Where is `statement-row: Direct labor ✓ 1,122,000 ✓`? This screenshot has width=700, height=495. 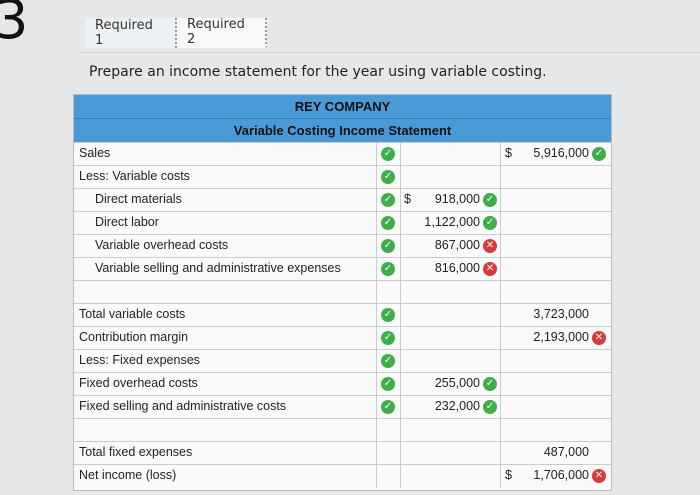 statement-row: Direct labor ✓ 1,122,000 ✓ is located at coordinates (342, 223).